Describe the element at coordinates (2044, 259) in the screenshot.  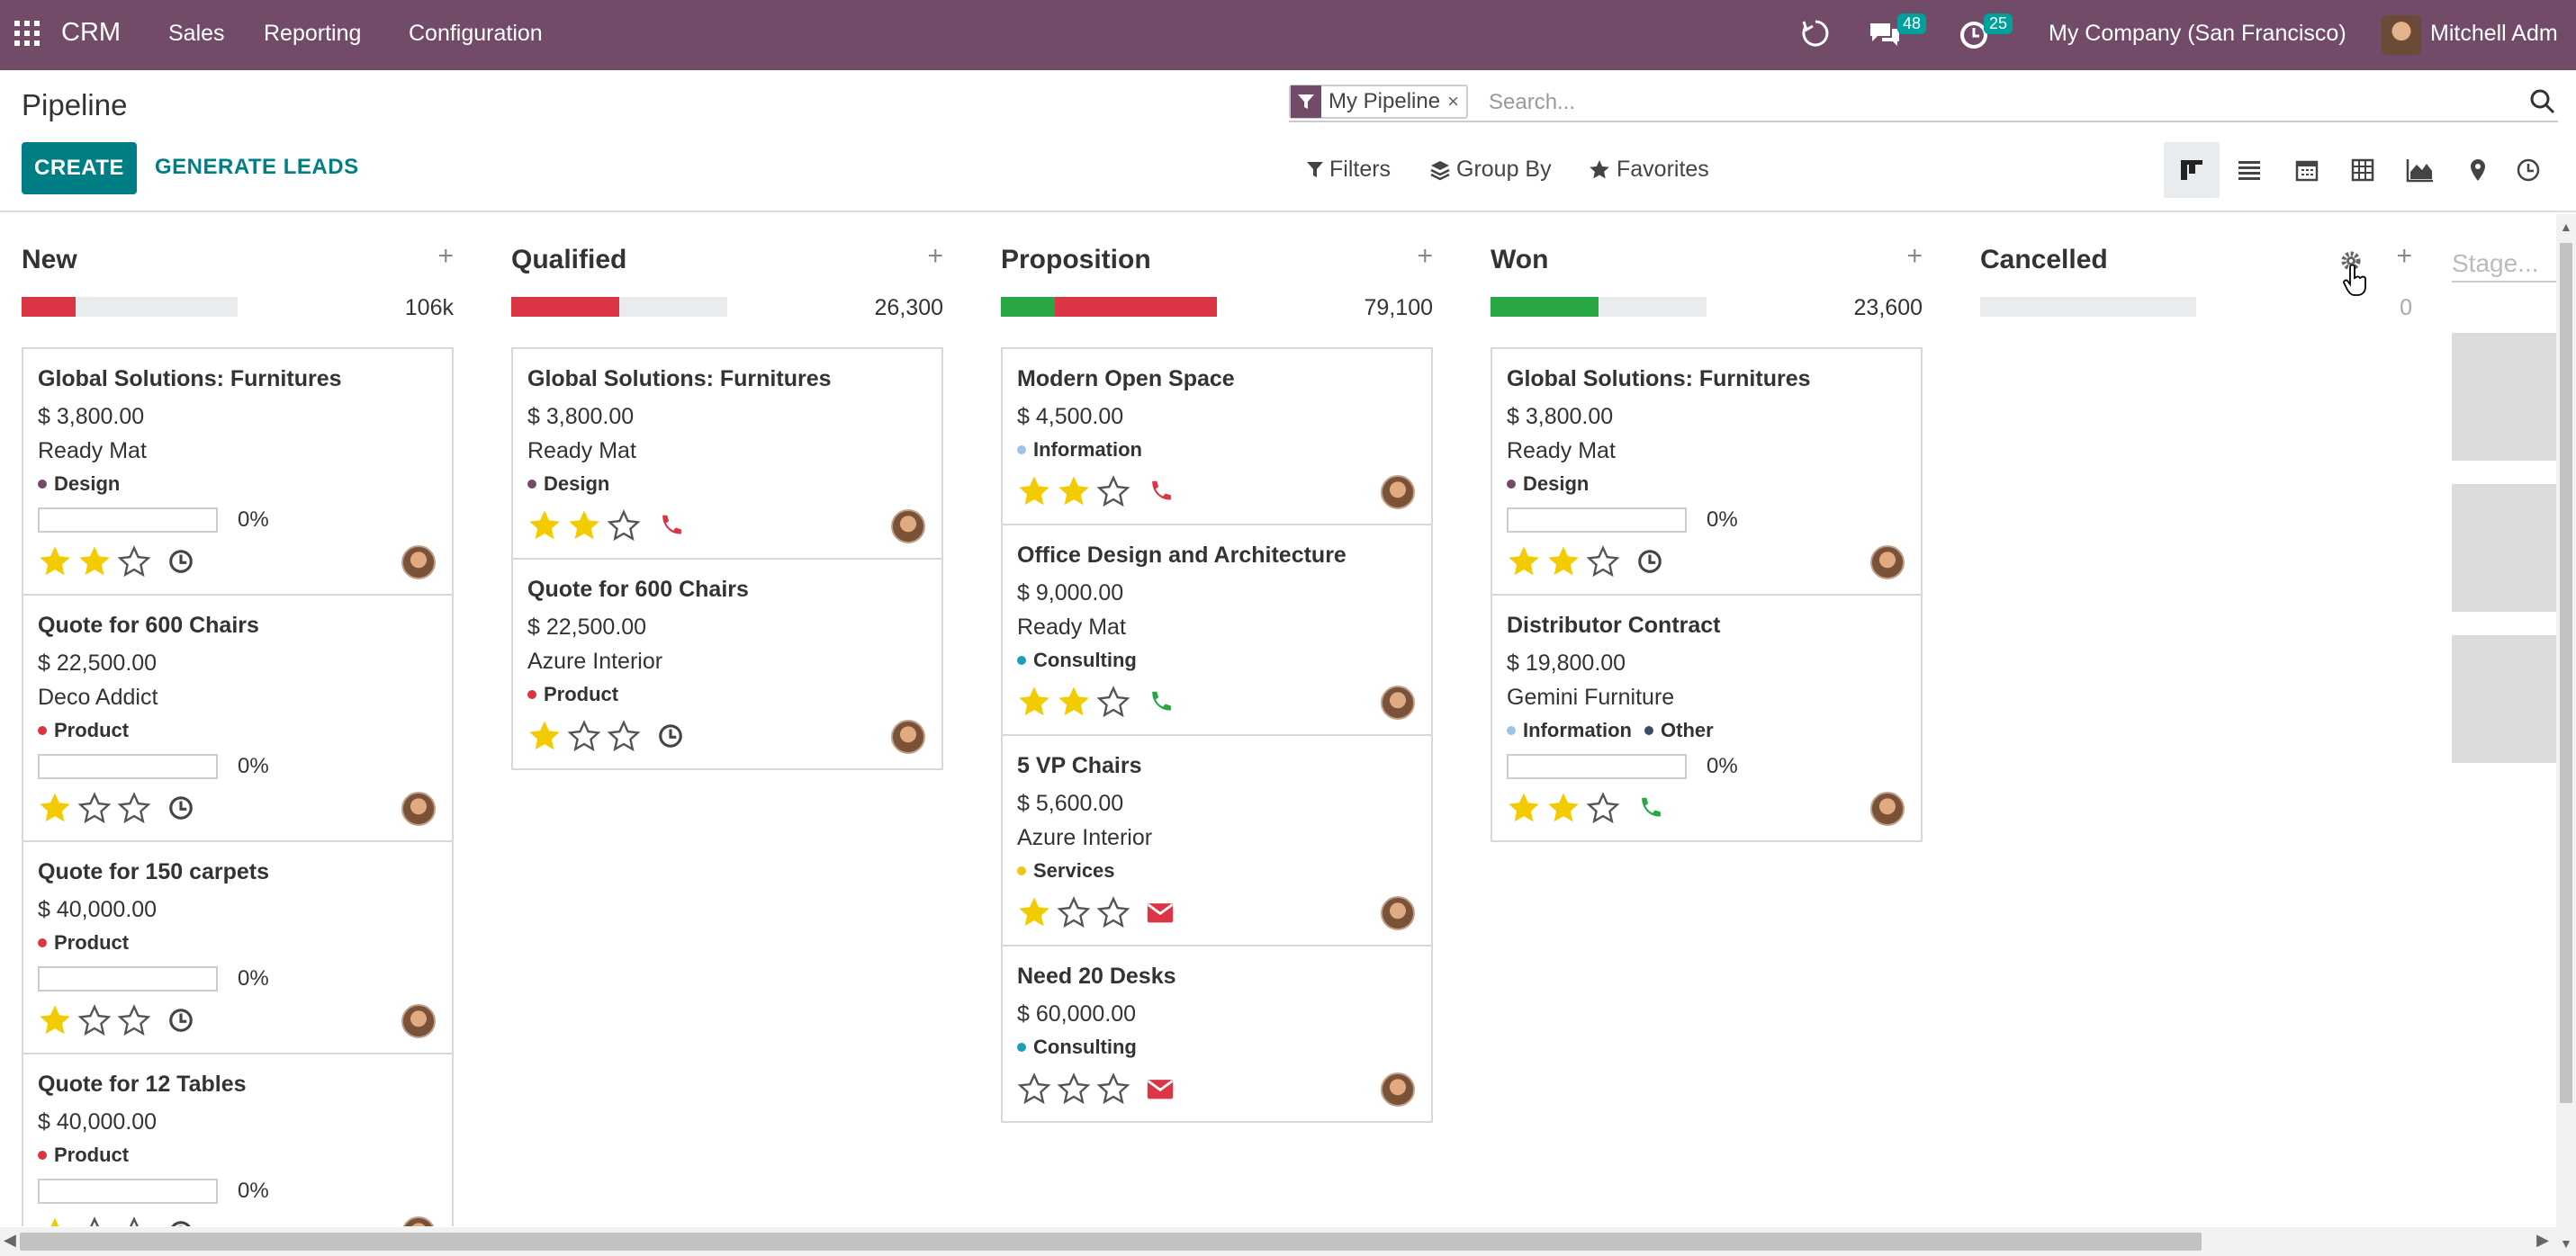
I see `column-title: Cancelled` at that location.